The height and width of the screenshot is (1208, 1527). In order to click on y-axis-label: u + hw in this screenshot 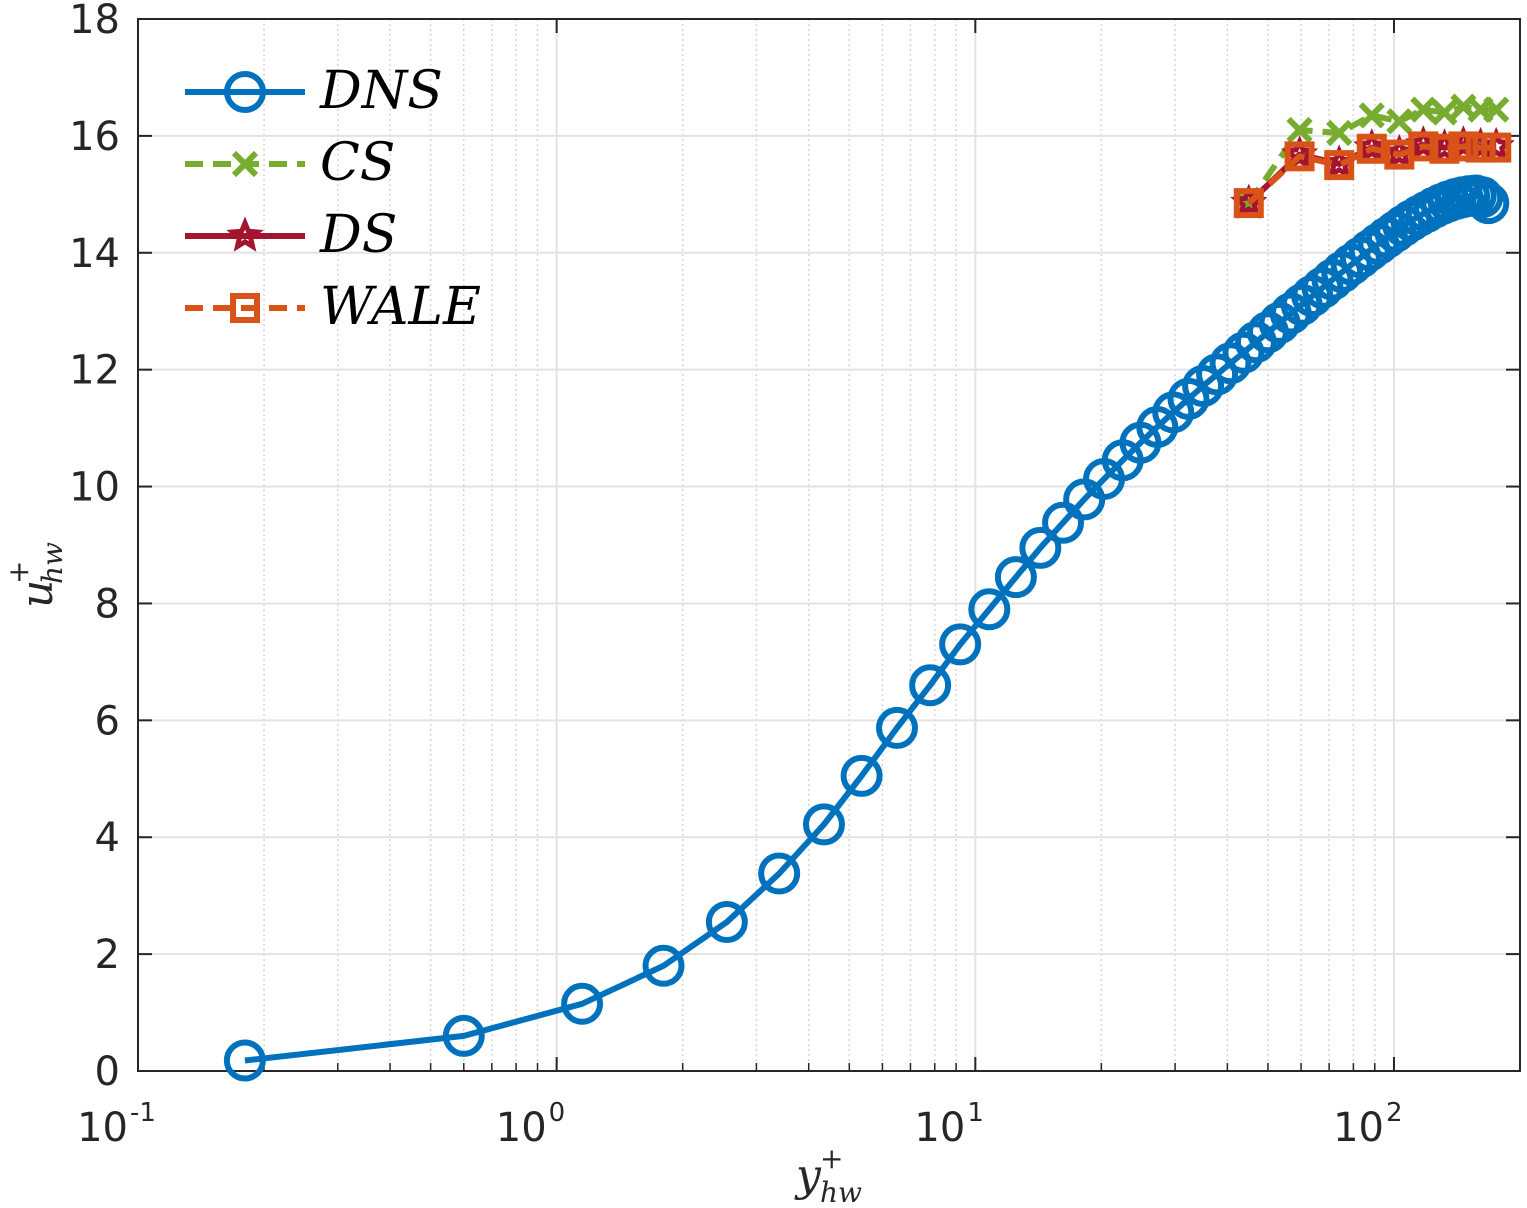, I will do `click(35, 575)`.